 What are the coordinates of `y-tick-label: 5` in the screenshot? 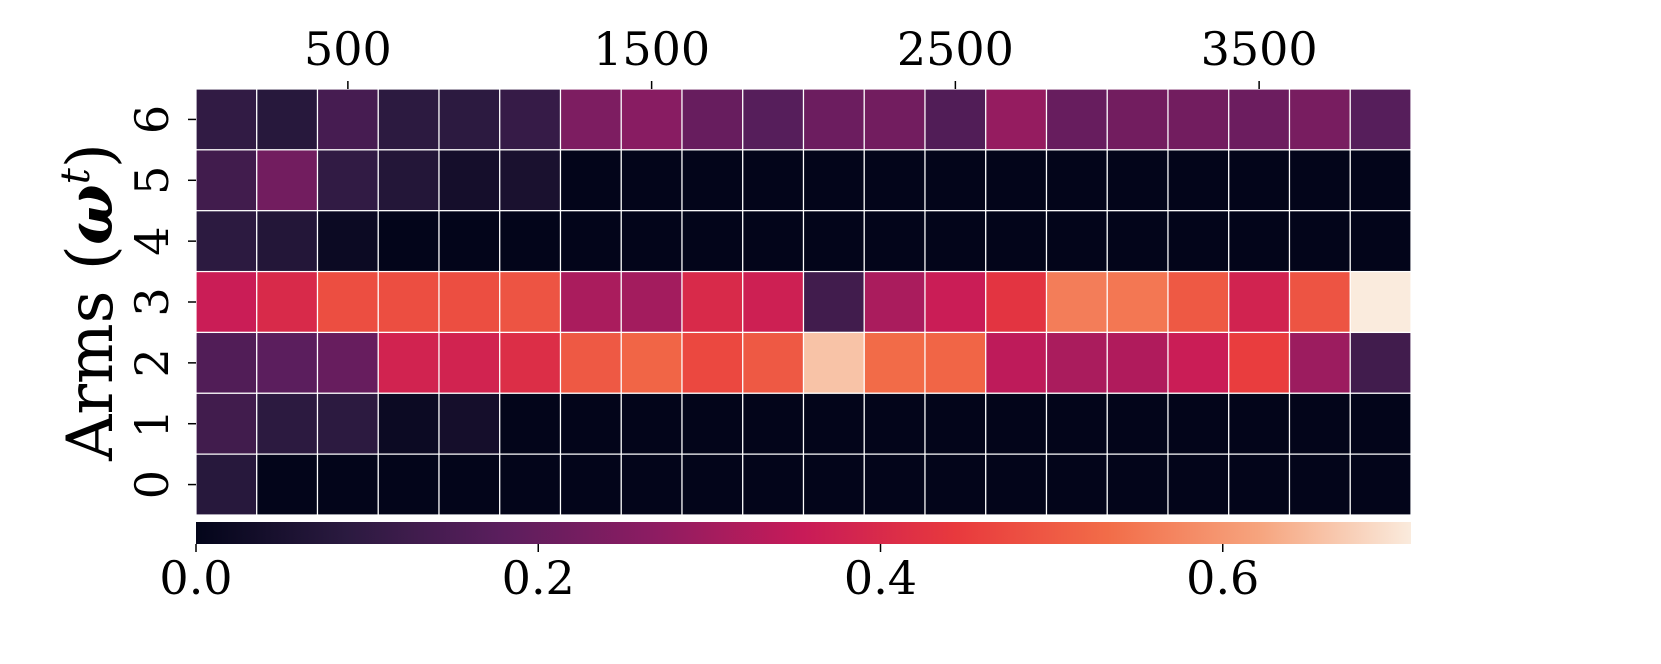 It's located at (152, 180).